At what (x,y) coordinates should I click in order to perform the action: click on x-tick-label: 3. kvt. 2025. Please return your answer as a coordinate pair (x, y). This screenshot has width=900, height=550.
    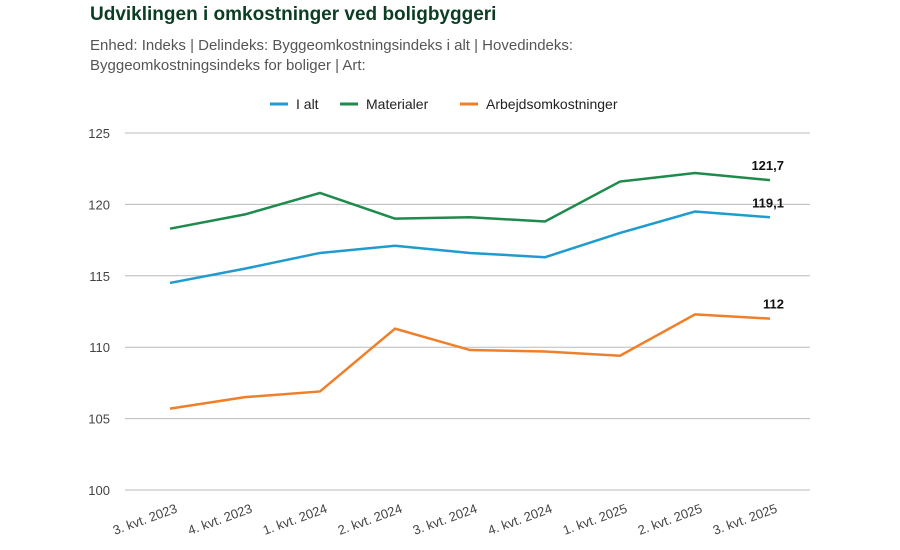
    Looking at the image, I should click on (745, 519).